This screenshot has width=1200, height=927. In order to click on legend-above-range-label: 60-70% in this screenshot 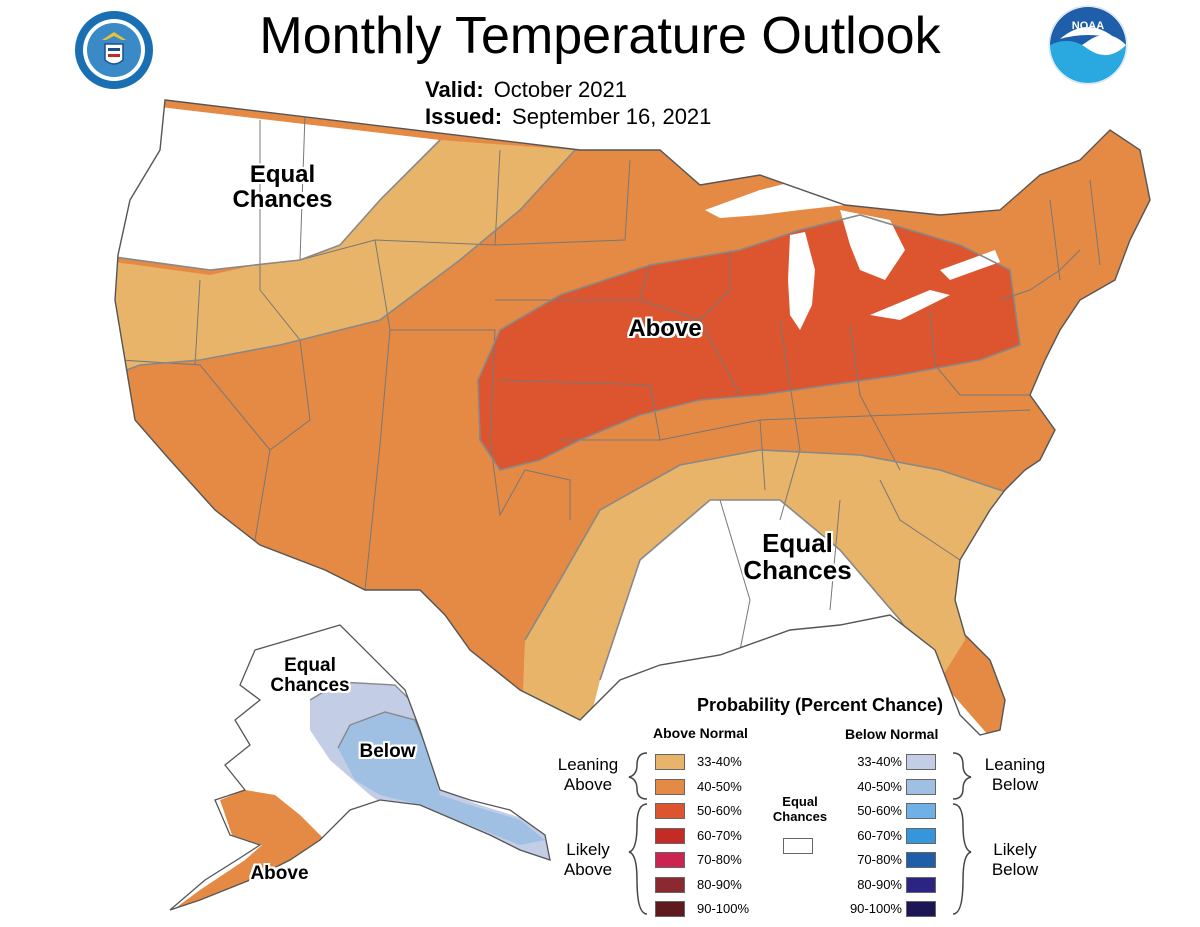, I will do `click(719, 835)`.